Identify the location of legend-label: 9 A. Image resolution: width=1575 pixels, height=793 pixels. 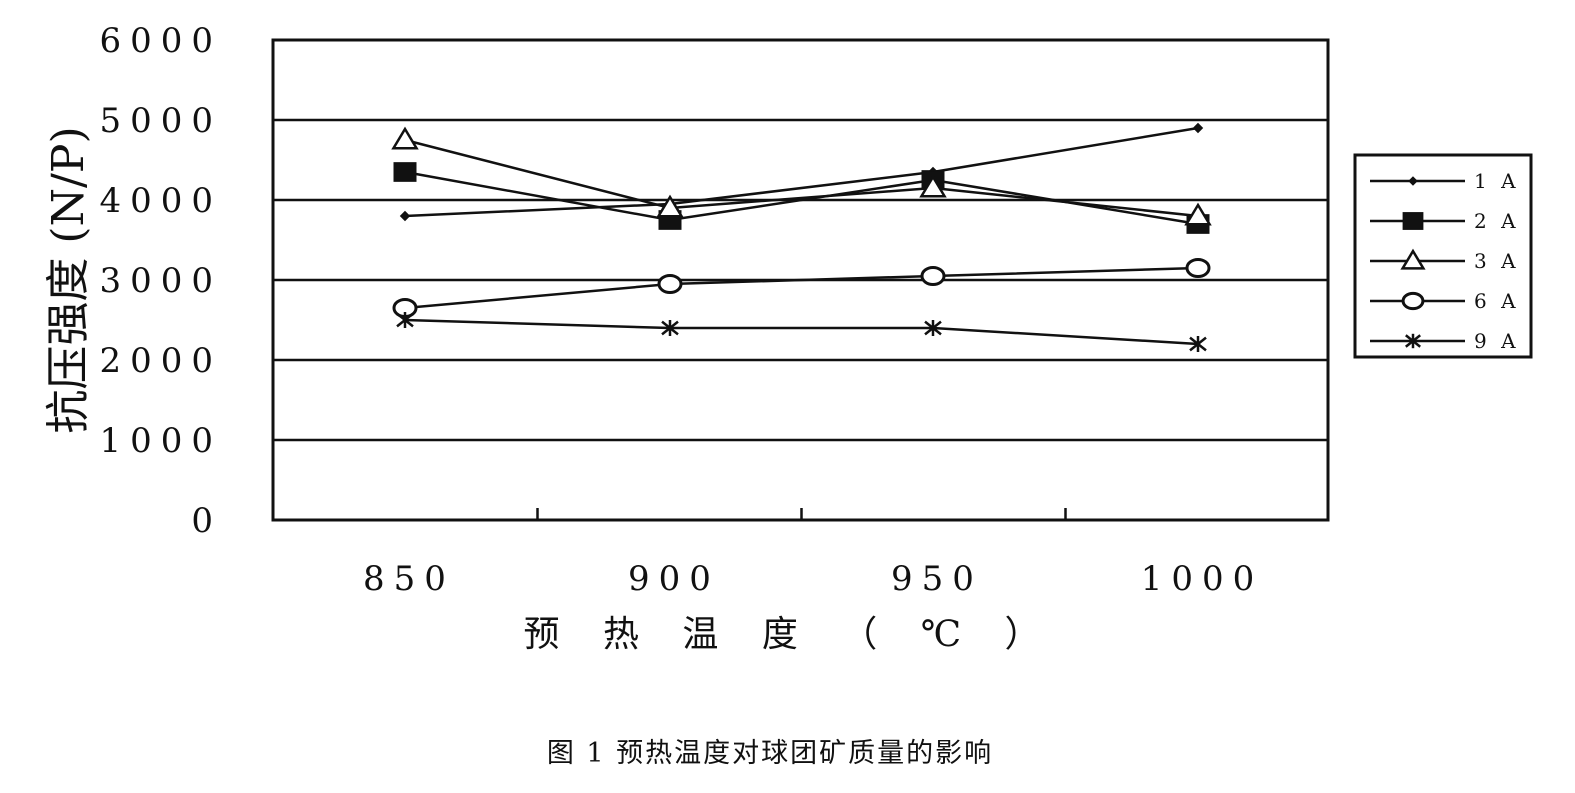
(1497, 341).